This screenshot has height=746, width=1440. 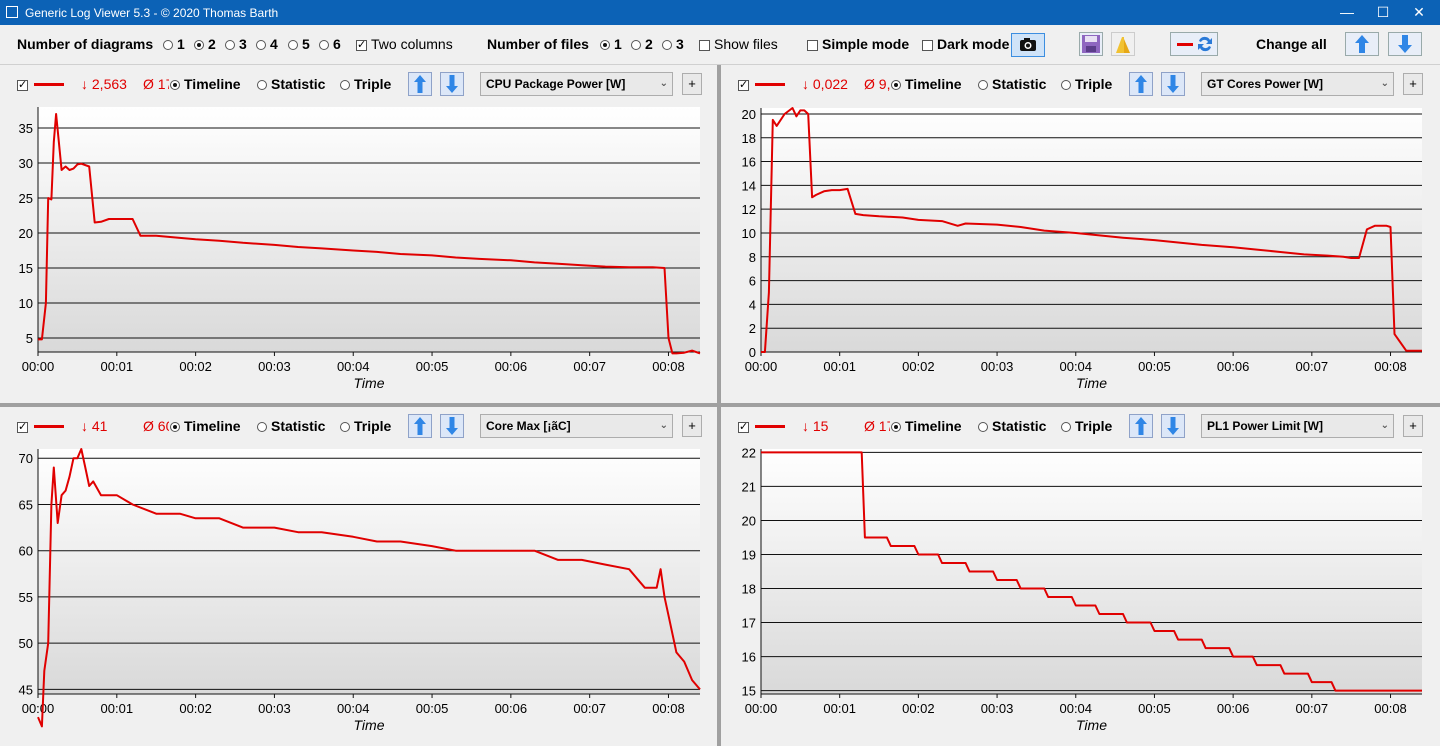 I want to click on screenshot-button, so click(x=1028, y=45).